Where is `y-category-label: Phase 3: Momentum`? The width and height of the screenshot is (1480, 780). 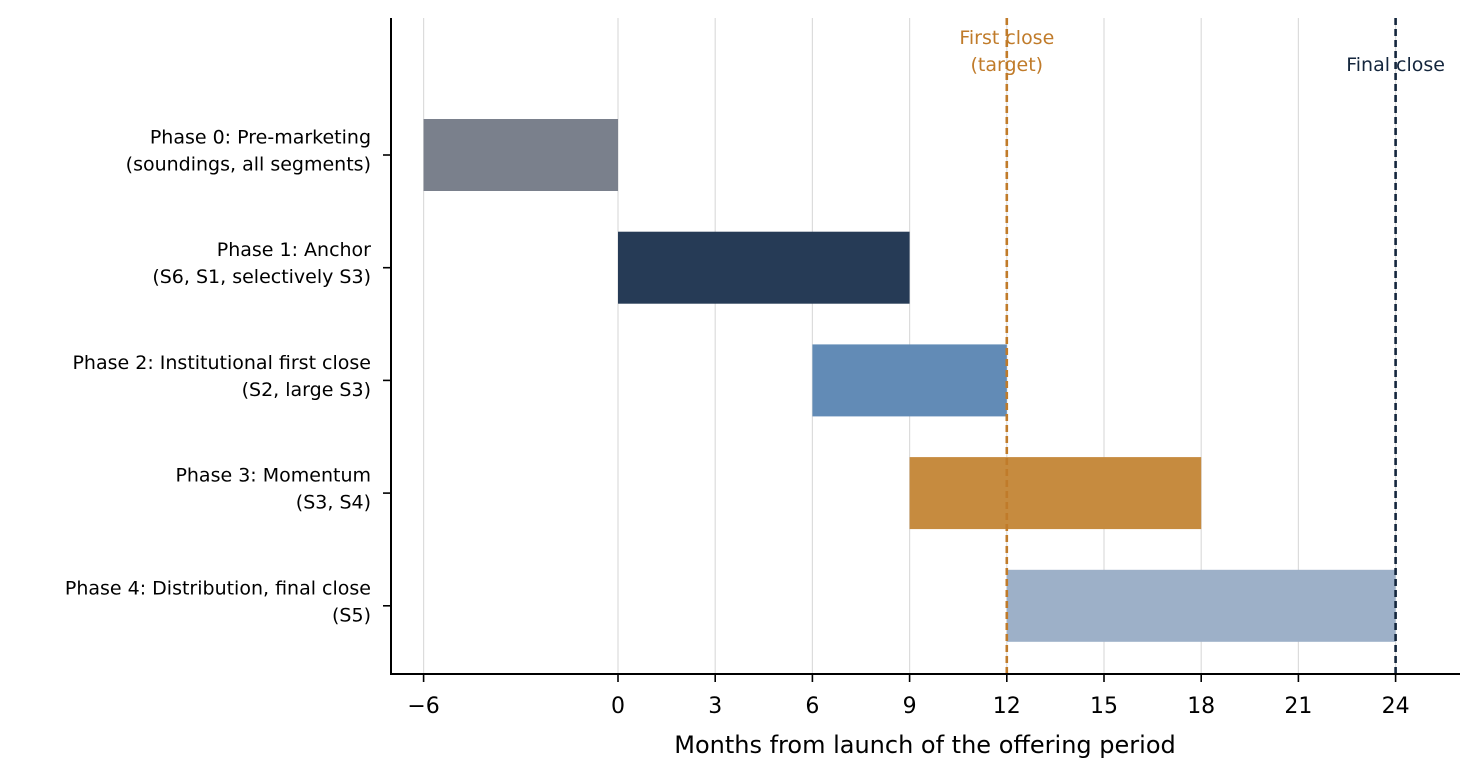 y-category-label: Phase 3: Momentum is located at coordinates (273, 476).